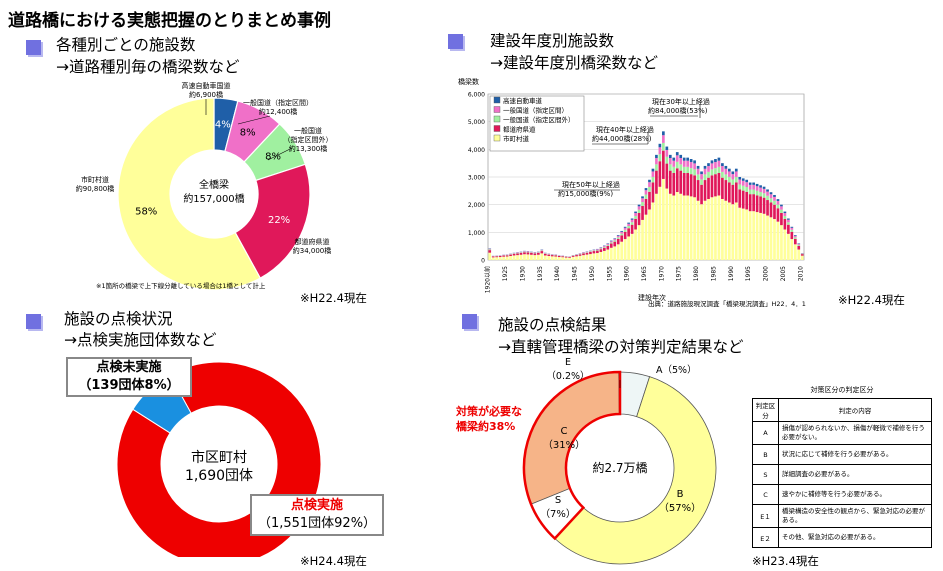 This screenshot has width=943, height=571. I want to click on measure-needed-line1: 対策が必要な, so click(489, 411).